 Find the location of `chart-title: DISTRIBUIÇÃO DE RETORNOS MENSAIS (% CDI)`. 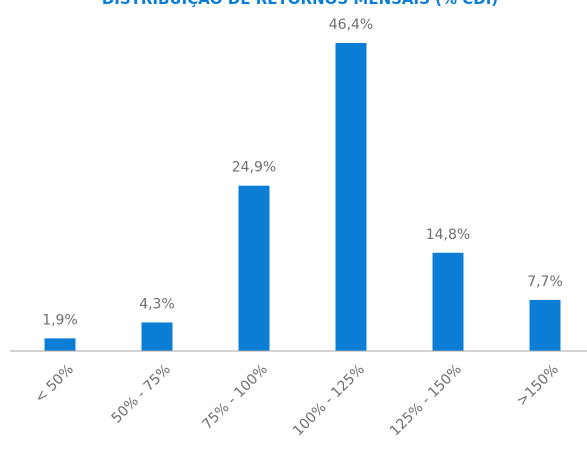

chart-title: DISTRIBUIÇÃO DE RETORNOS MENSAIS (% CDI) is located at coordinates (300, 4).